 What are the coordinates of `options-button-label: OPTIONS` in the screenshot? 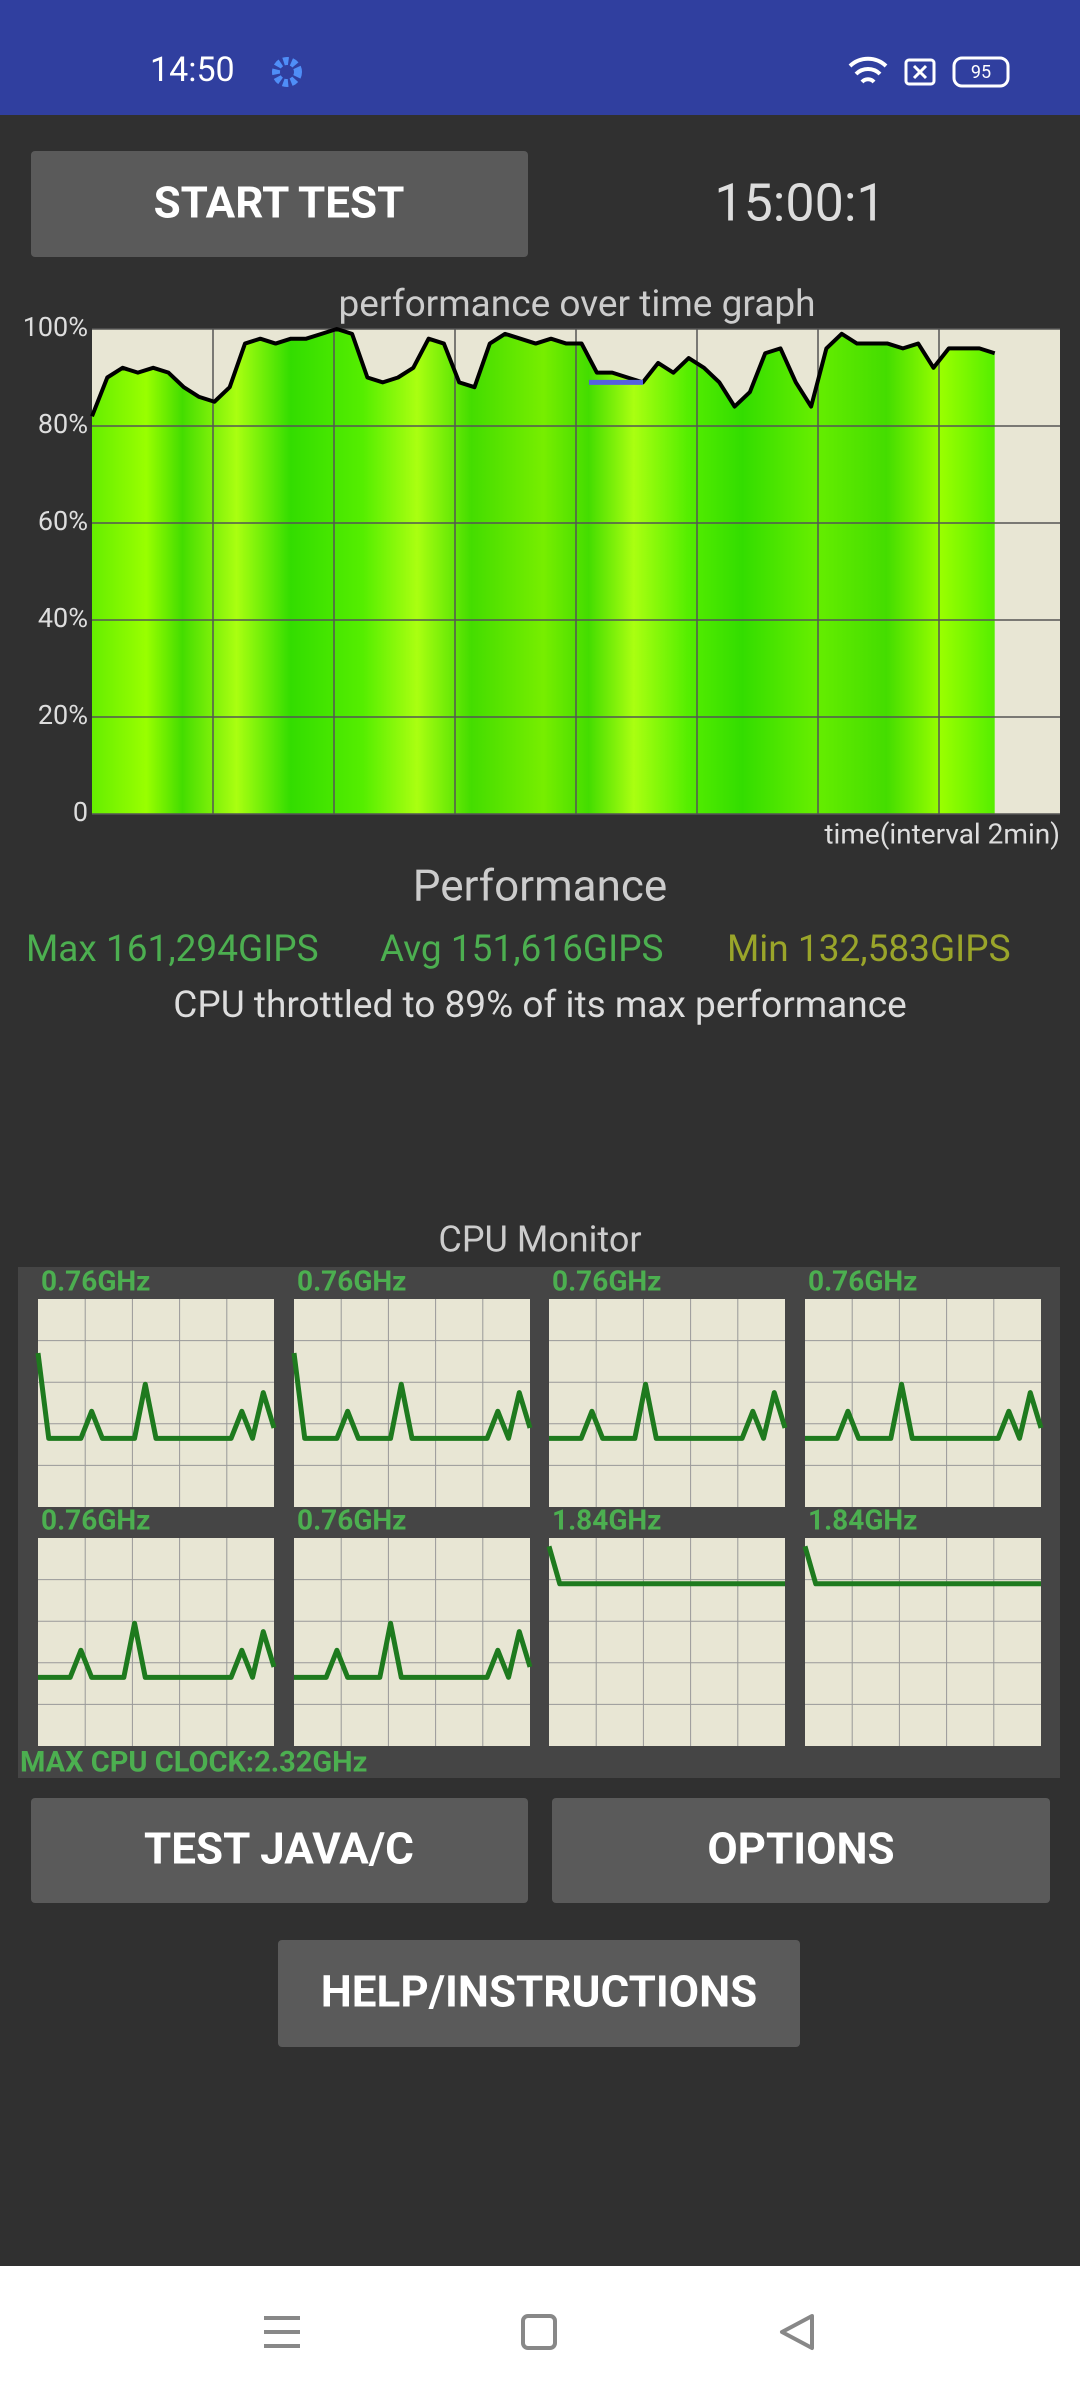 It's located at (800, 1849).